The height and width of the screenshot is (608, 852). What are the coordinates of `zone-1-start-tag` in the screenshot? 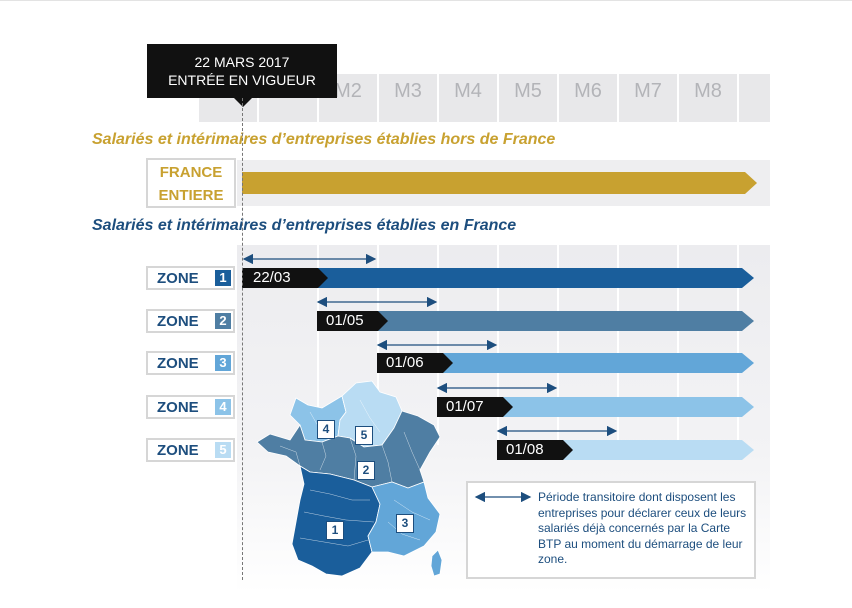 It's located at (285, 278).